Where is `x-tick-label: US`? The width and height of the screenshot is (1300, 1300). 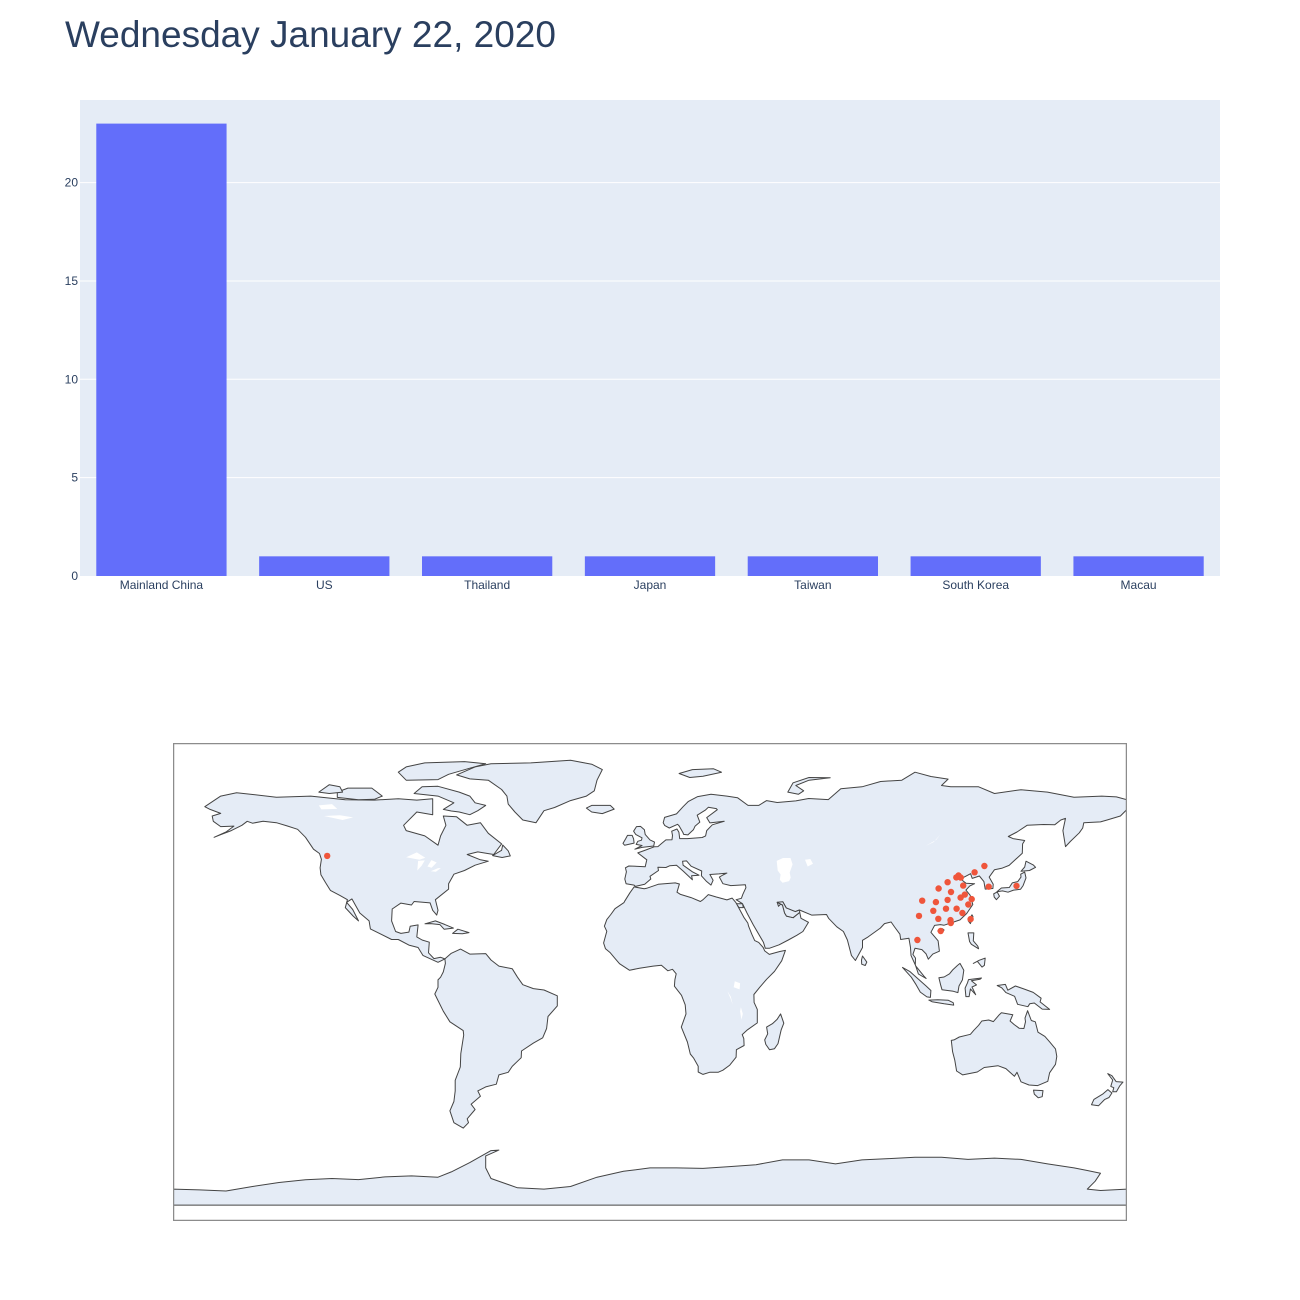
x-tick-label: US is located at coordinates (324, 585).